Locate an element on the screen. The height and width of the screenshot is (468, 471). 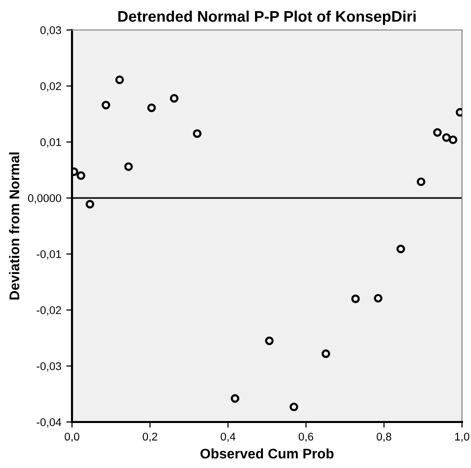
x-tick-label: 0,0 is located at coordinates (72, 437).